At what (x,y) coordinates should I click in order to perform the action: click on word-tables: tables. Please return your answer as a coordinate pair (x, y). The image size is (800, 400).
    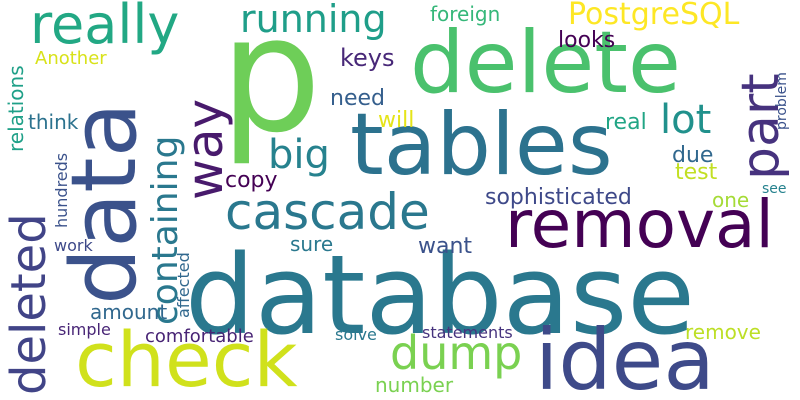
    Looking at the image, I should click on (481, 145).